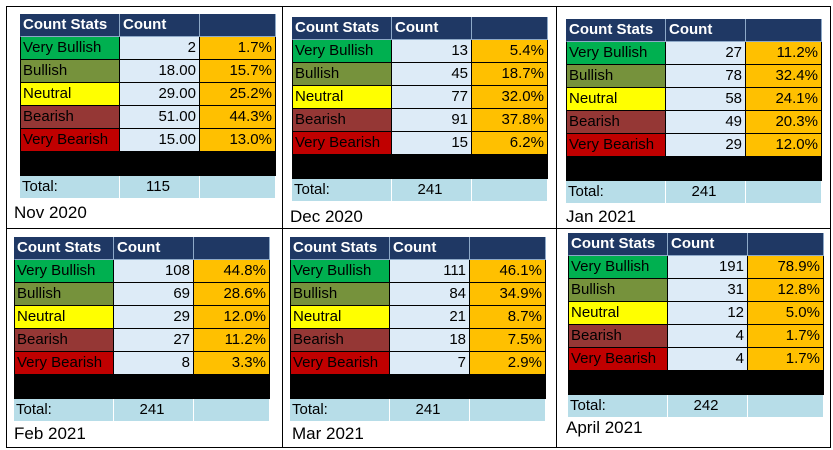 The image size is (833, 450). Describe the element at coordinates (420, 74) in the screenshot. I see `table-row-bullish: Bullish 45 18.7%` at that location.